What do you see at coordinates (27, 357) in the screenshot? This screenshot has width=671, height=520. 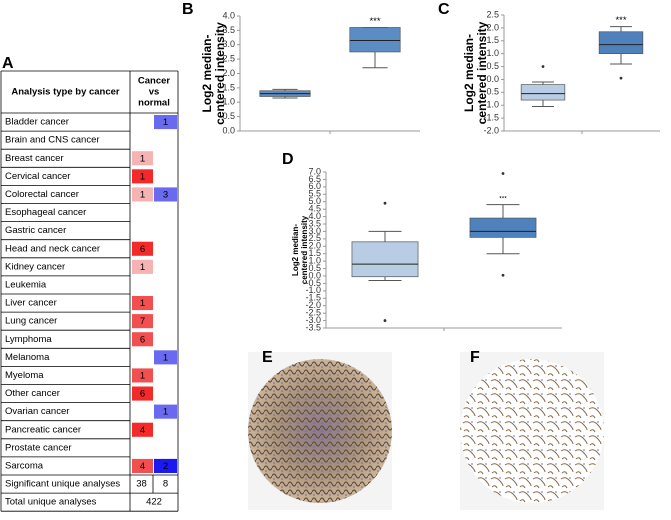 I see `row-label: Melanoma` at bounding box center [27, 357].